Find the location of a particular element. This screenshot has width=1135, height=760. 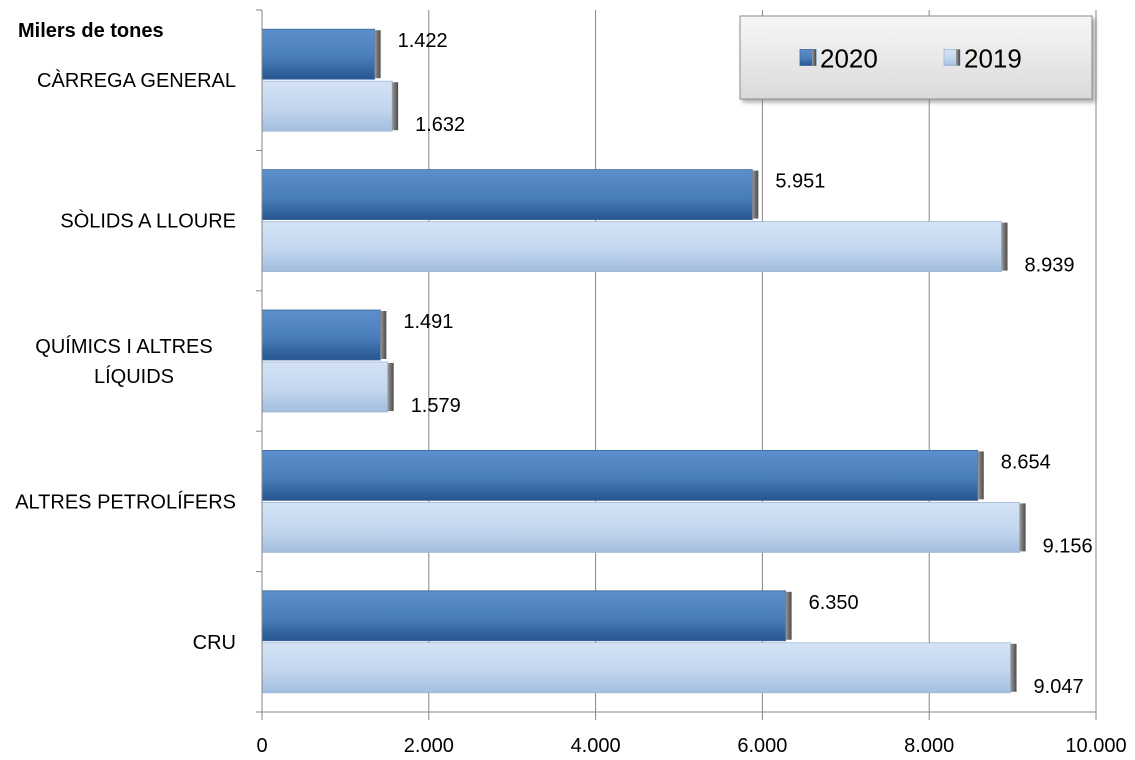

data-label: 6.350 is located at coordinates (834, 603).